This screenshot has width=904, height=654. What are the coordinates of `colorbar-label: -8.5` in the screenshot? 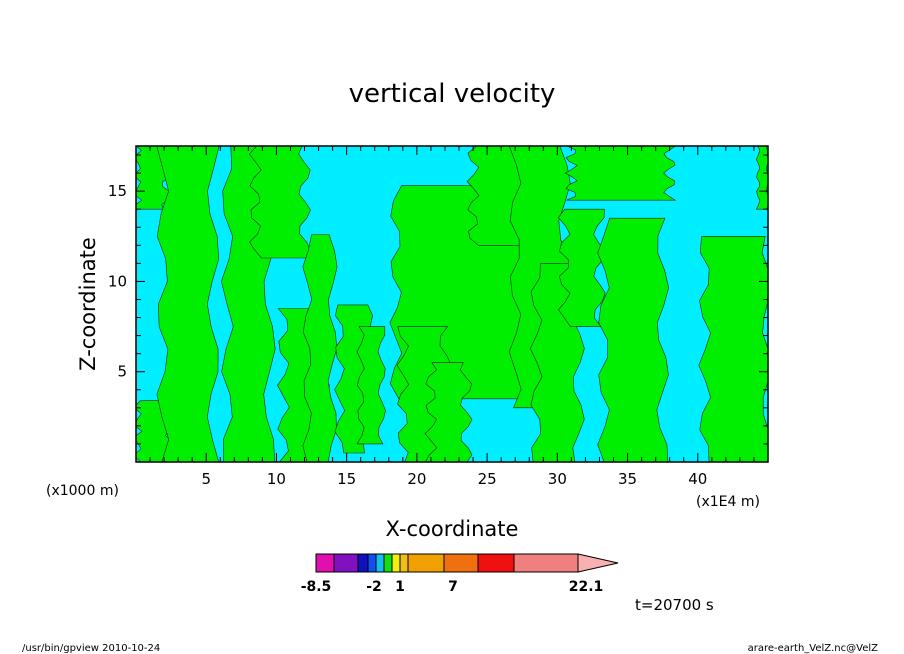 It's located at (316, 587).